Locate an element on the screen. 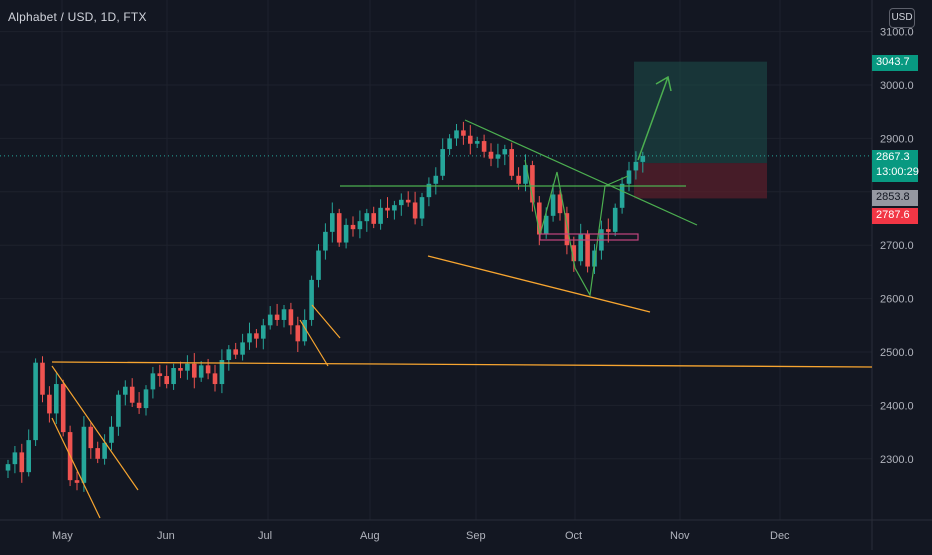 Image resolution: width=932 pixels, height=555 pixels. time-tick-label: May is located at coordinates (62, 536).